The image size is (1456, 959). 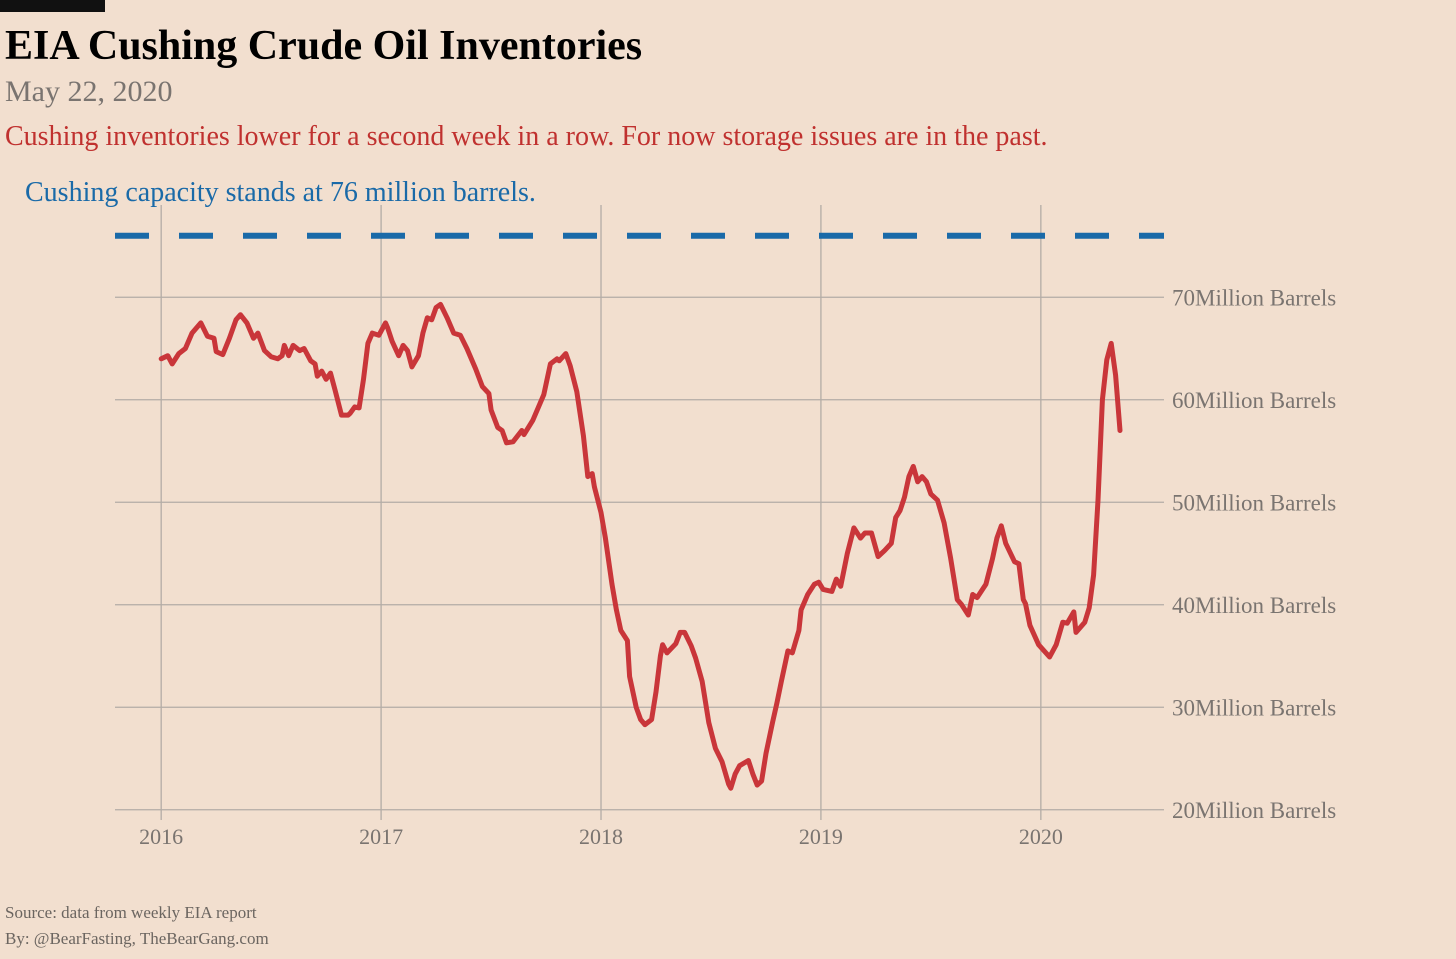 What do you see at coordinates (89, 91) in the screenshot?
I see `chart-date: May 22, 2020` at bounding box center [89, 91].